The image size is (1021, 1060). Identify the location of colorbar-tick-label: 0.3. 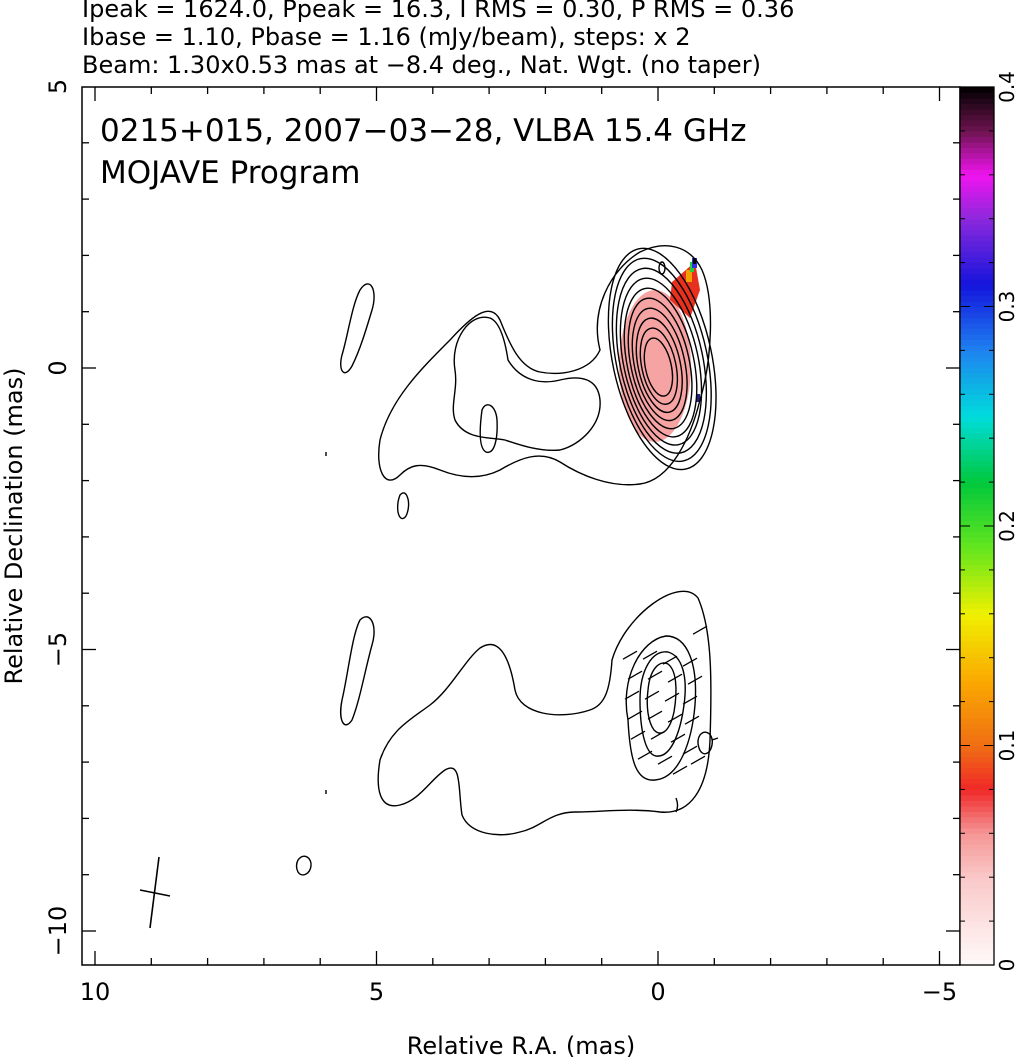
(1007, 307).